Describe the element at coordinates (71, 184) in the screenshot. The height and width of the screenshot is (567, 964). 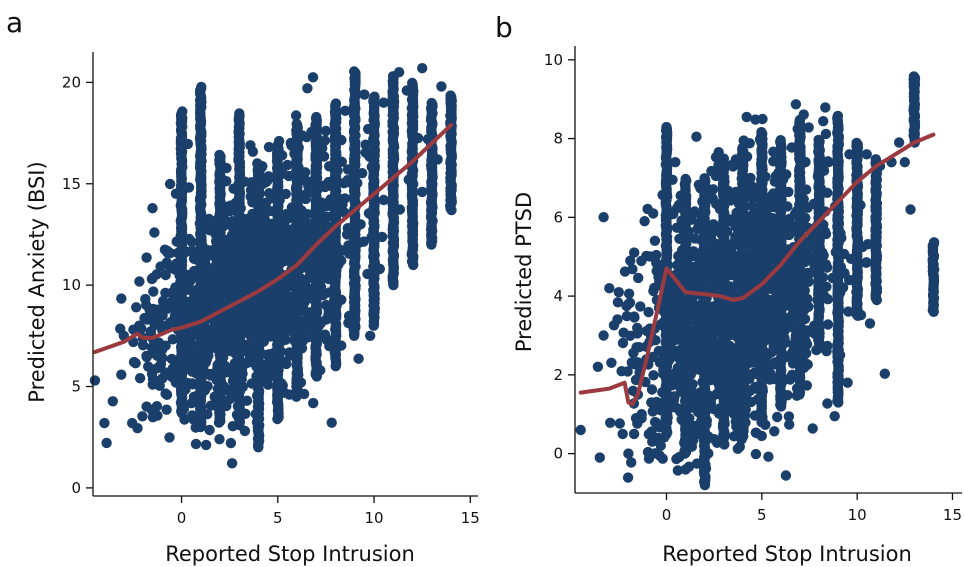
I see `y-tick-label: 15` at that location.